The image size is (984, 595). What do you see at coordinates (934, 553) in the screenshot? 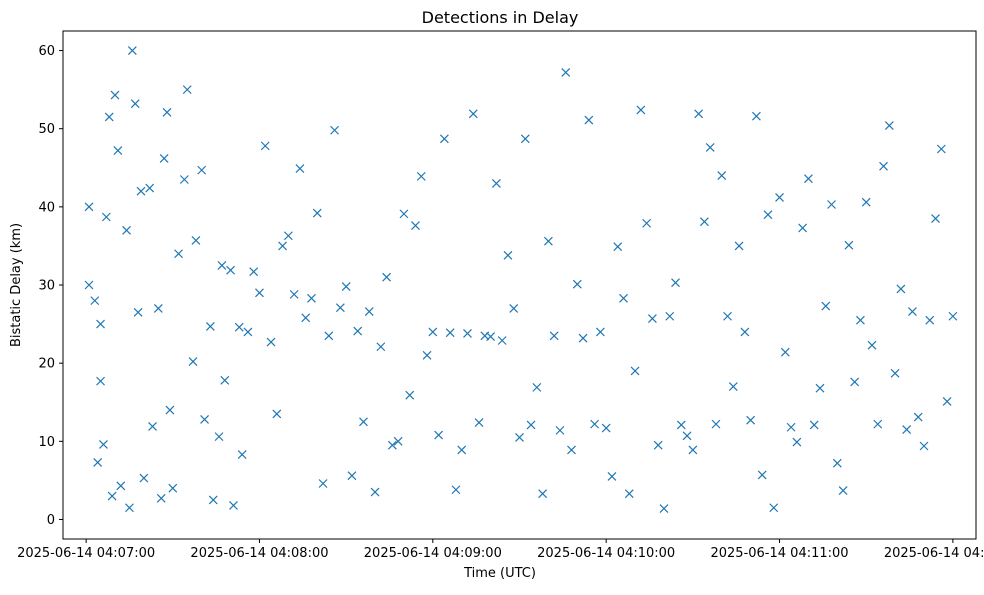
I see `x-tick-label: 2025-06-14 04:12:00` at bounding box center [934, 553].